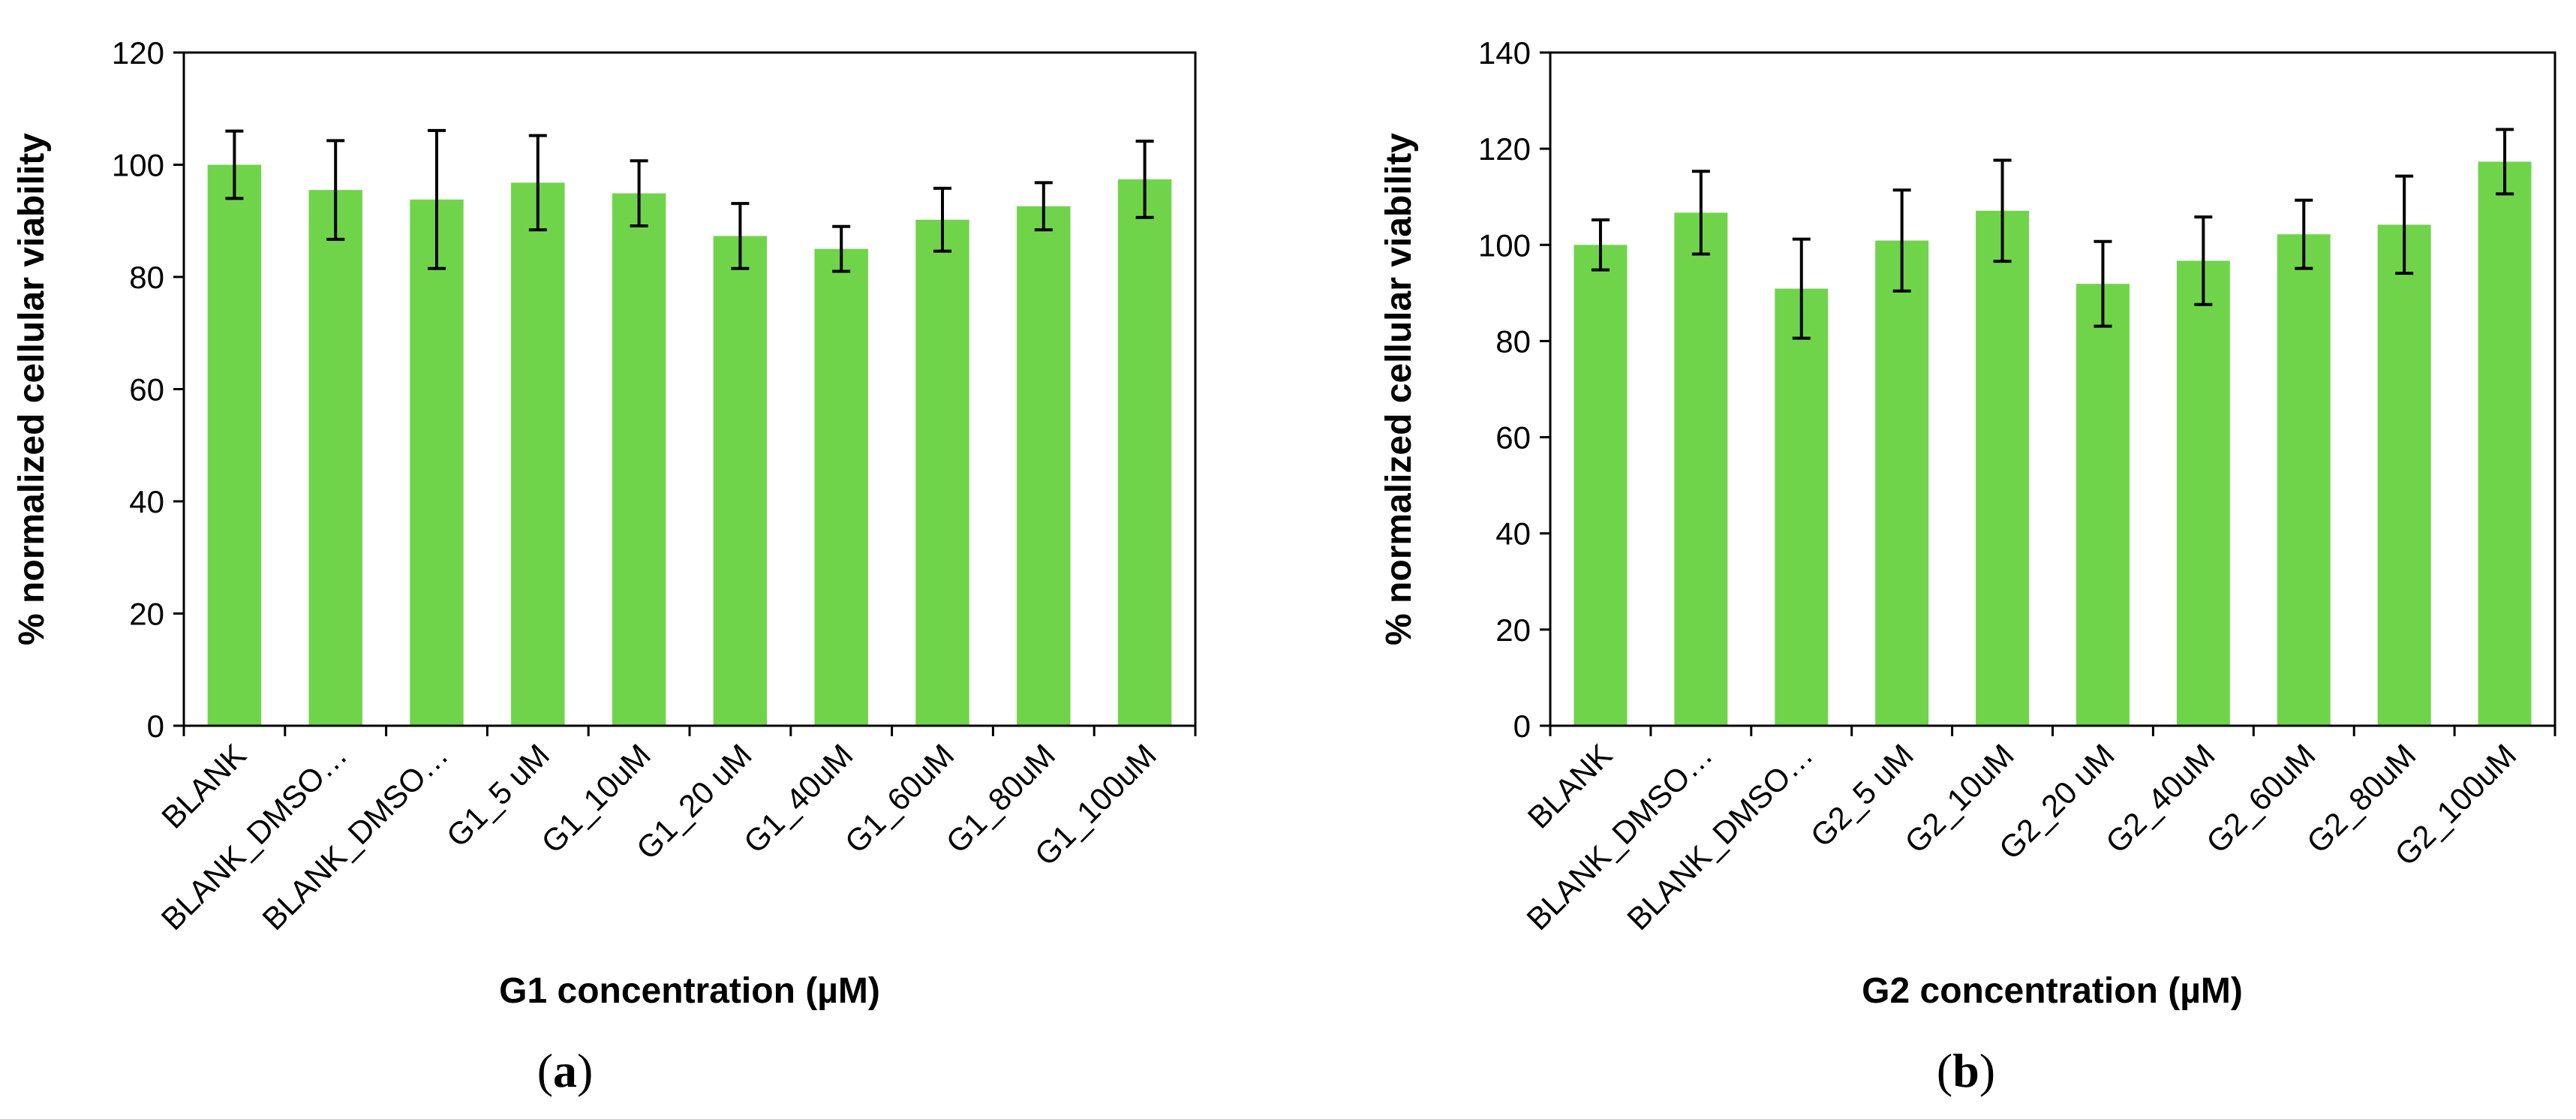 This screenshot has width=2576, height=1119. What do you see at coordinates (798, 798) in the screenshot?
I see `x-tick-label: G1_40uM` at bounding box center [798, 798].